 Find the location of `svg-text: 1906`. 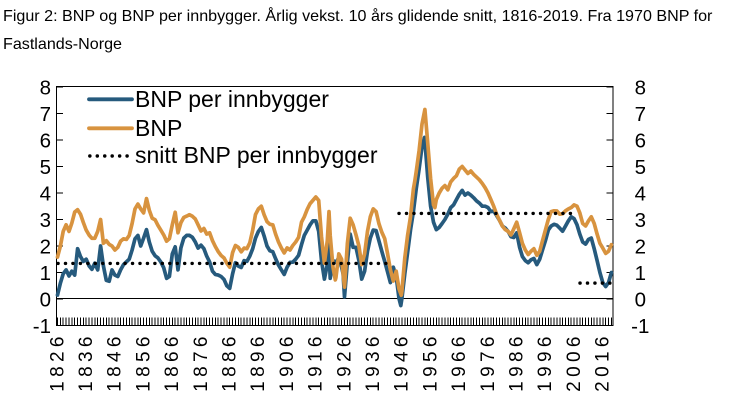

svg-text: 1906 is located at coordinates (287, 362).